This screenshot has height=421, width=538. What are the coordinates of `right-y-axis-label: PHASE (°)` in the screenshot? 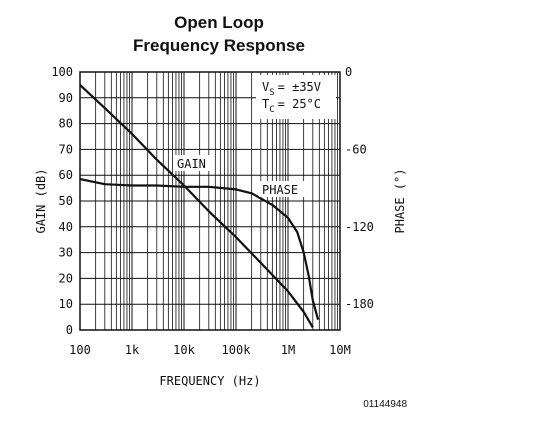 It's located at (400, 200).